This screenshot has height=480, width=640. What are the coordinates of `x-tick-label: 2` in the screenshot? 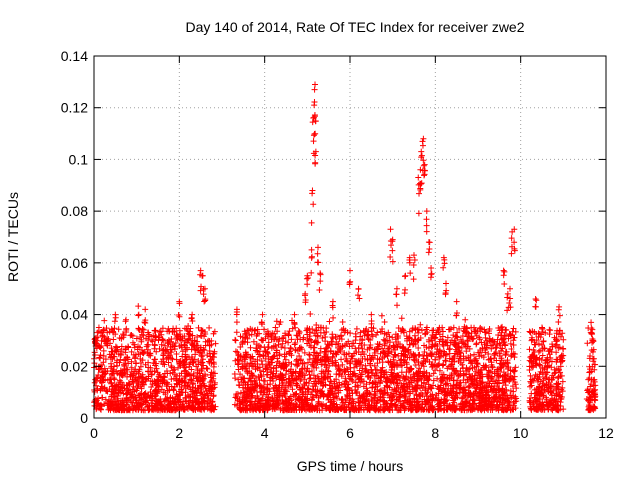 It's located at (179, 433).